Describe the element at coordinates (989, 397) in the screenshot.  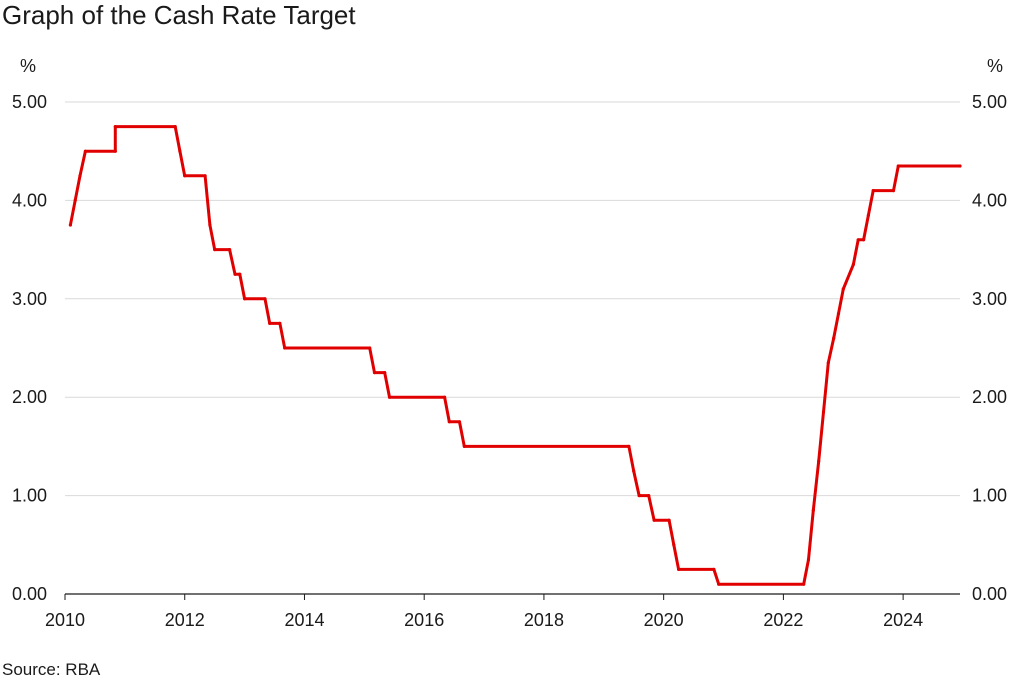
I see `y-tick-label-right: 2.00` at that location.